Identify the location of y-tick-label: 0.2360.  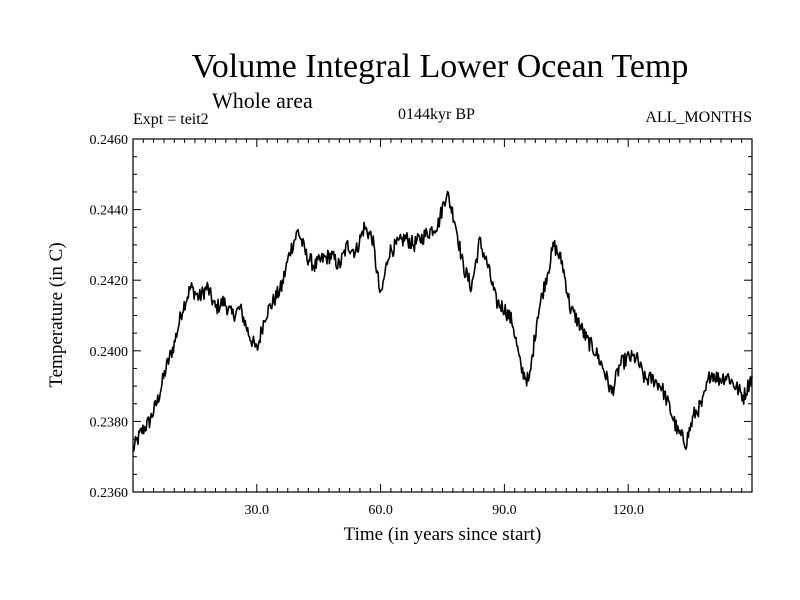
(109, 493).